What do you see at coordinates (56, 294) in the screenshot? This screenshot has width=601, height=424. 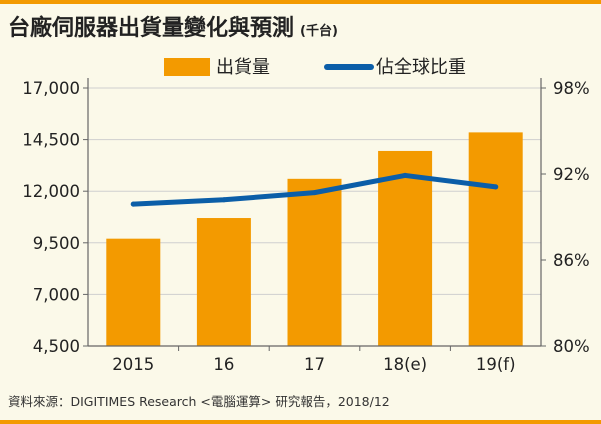 I see `left-tick-label: 7,000` at bounding box center [56, 294].